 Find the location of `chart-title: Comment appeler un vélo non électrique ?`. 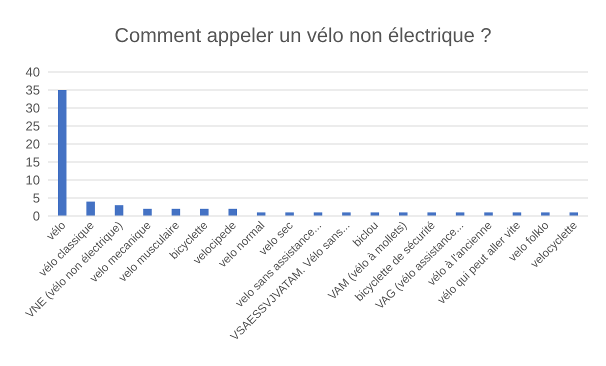

chart-title: Comment appeler un vélo non électrique ? is located at coordinates (303, 36).